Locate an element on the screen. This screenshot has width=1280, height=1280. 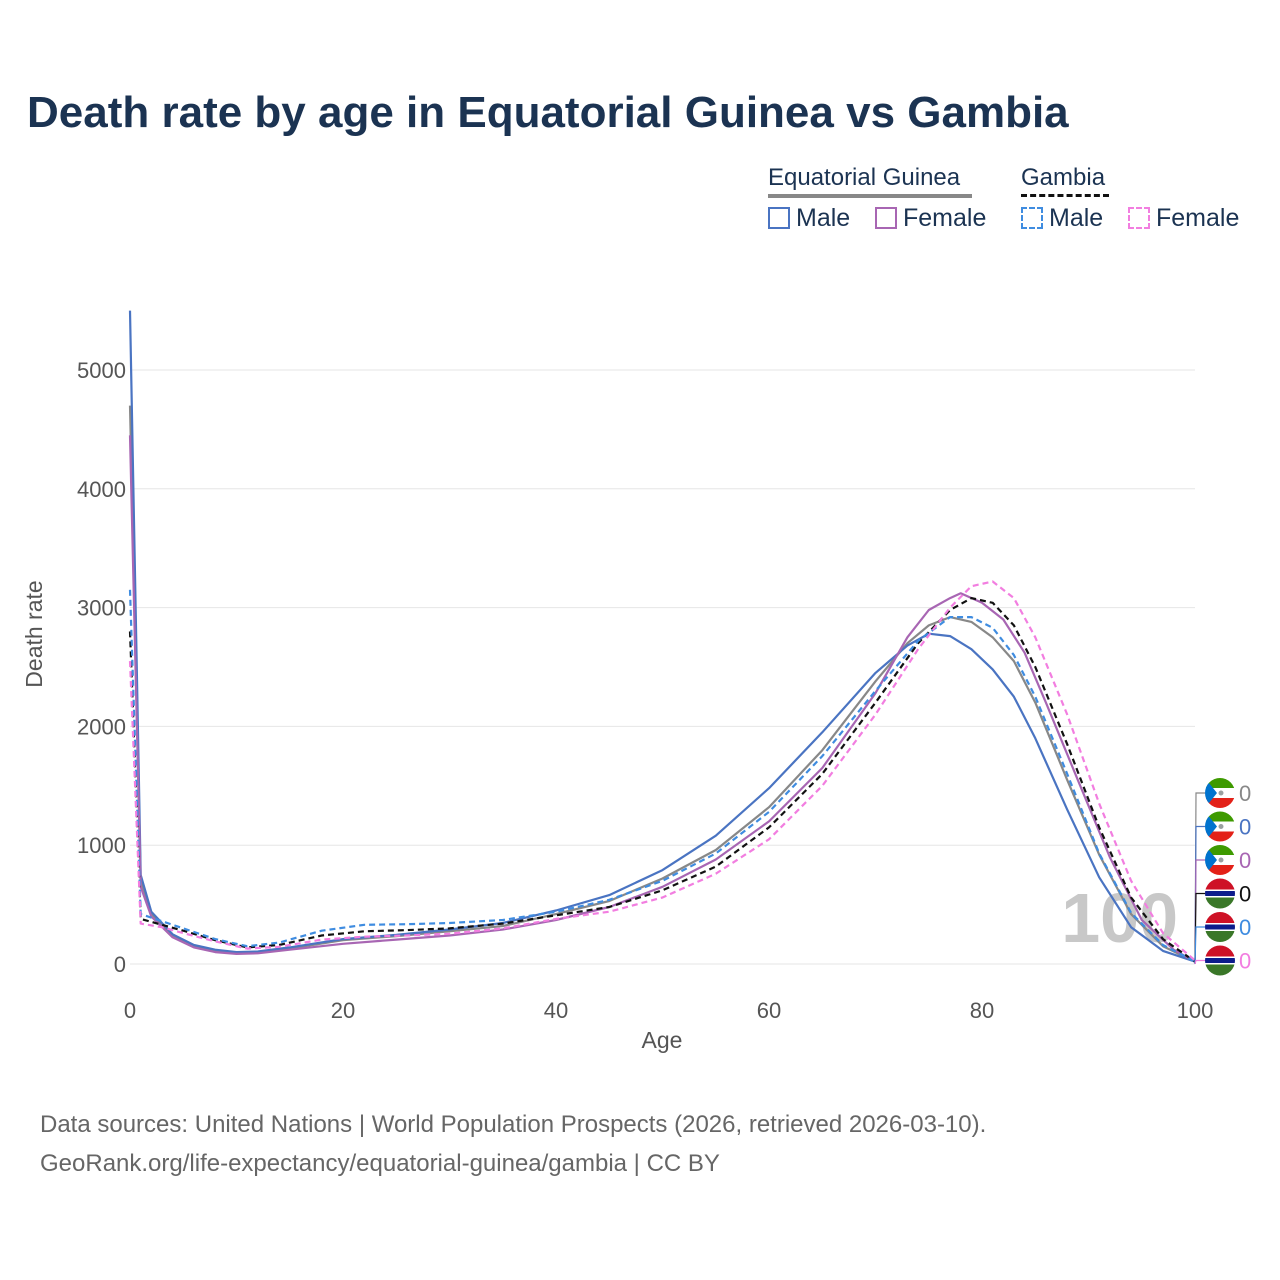
x-tick-label: 100 is located at coordinates (1195, 1010).